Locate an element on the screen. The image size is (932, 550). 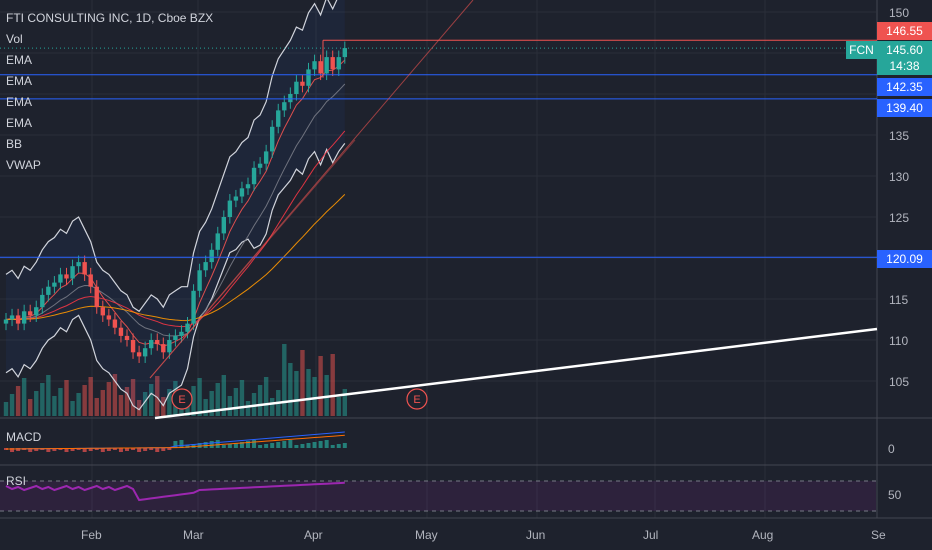
rsi-label: RSI is located at coordinates (16, 481).